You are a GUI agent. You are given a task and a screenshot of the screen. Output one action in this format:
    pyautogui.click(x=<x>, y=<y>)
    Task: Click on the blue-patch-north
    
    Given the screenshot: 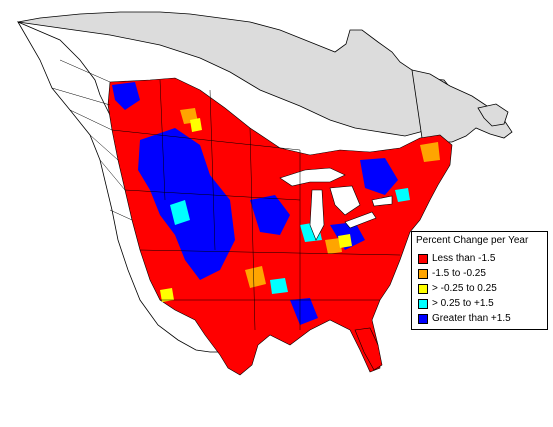 What is the action you would take?
    pyautogui.click(x=126, y=96)
    